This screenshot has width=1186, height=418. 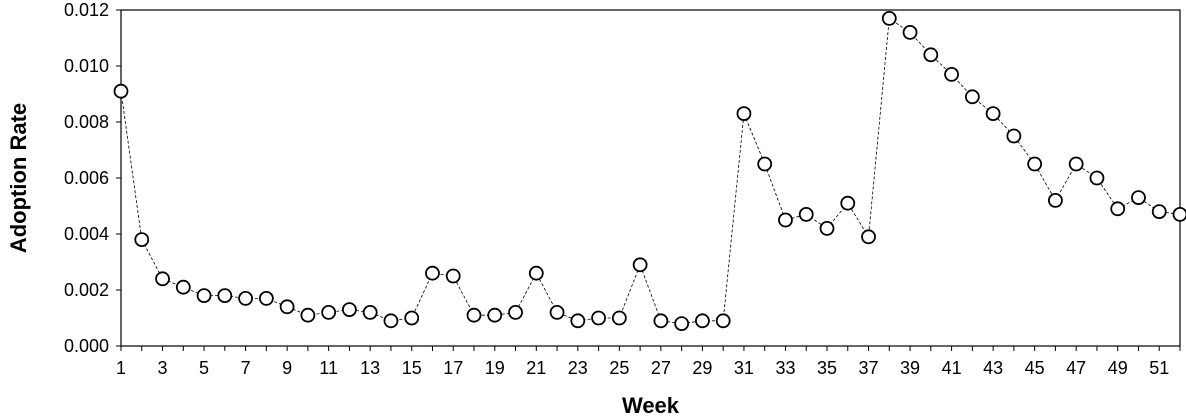 What do you see at coordinates (86, 66) in the screenshot?
I see `y-tick-label: 0.010` at bounding box center [86, 66].